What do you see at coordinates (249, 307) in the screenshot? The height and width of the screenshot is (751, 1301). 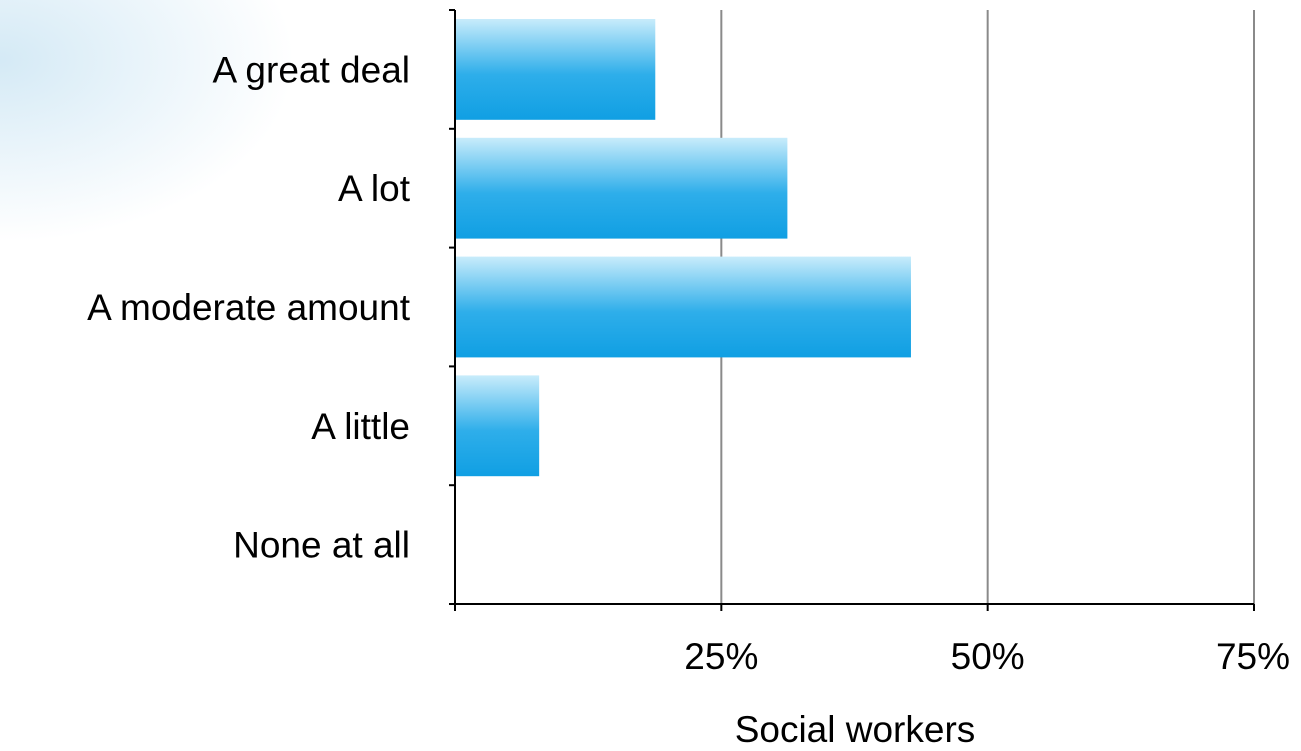 I see `y-tick-label-2: A moderate amount` at bounding box center [249, 307].